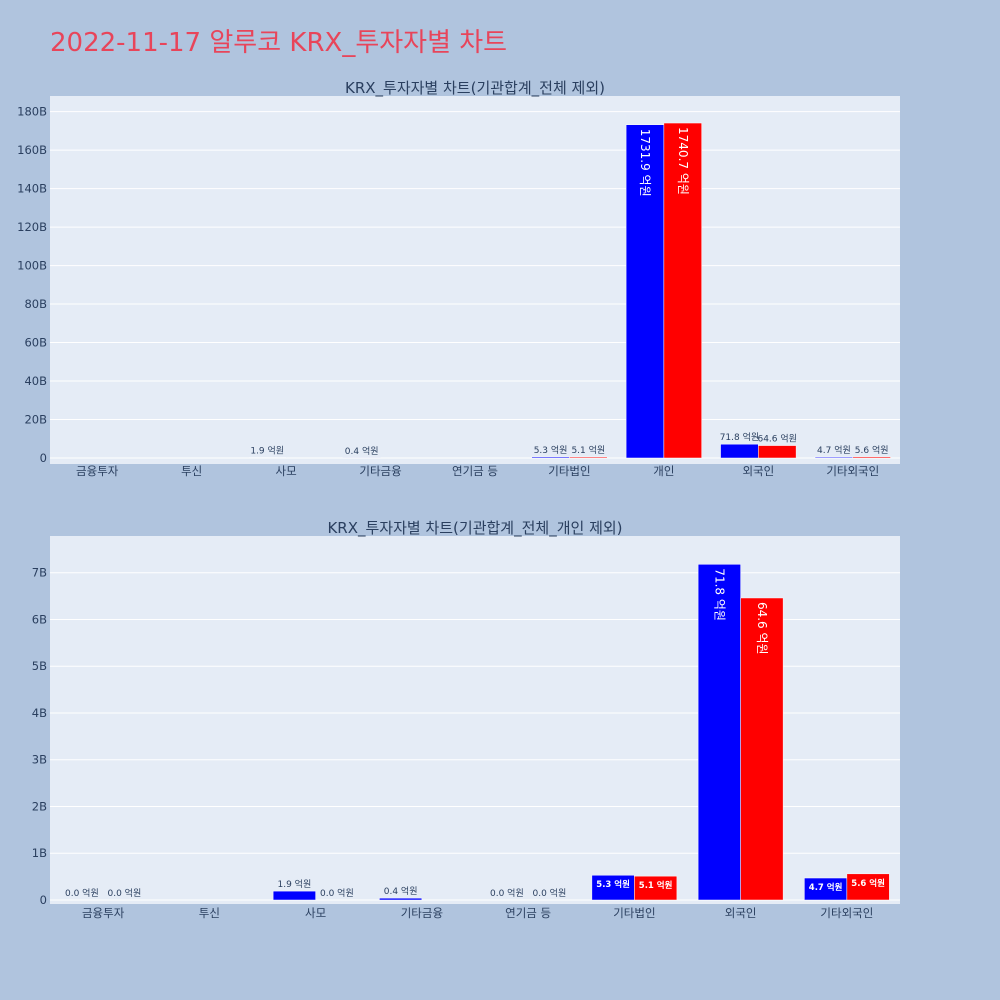 Image resolution: width=1000 pixels, height=1000 pixels. What do you see at coordinates (474, 528) in the screenshot?
I see `chart-title: KRX_투자자별 차트(기관합계_전체_개인 제외)` at bounding box center [474, 528].